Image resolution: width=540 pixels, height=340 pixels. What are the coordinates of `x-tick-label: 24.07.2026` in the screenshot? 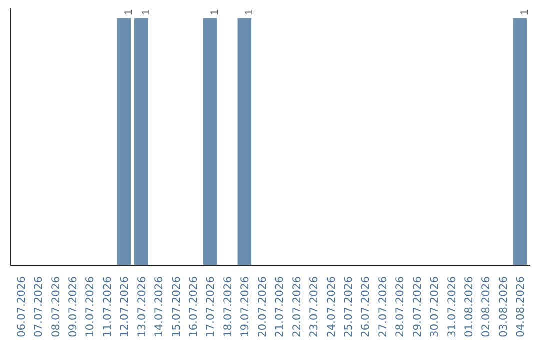 It's located at (331, 307).